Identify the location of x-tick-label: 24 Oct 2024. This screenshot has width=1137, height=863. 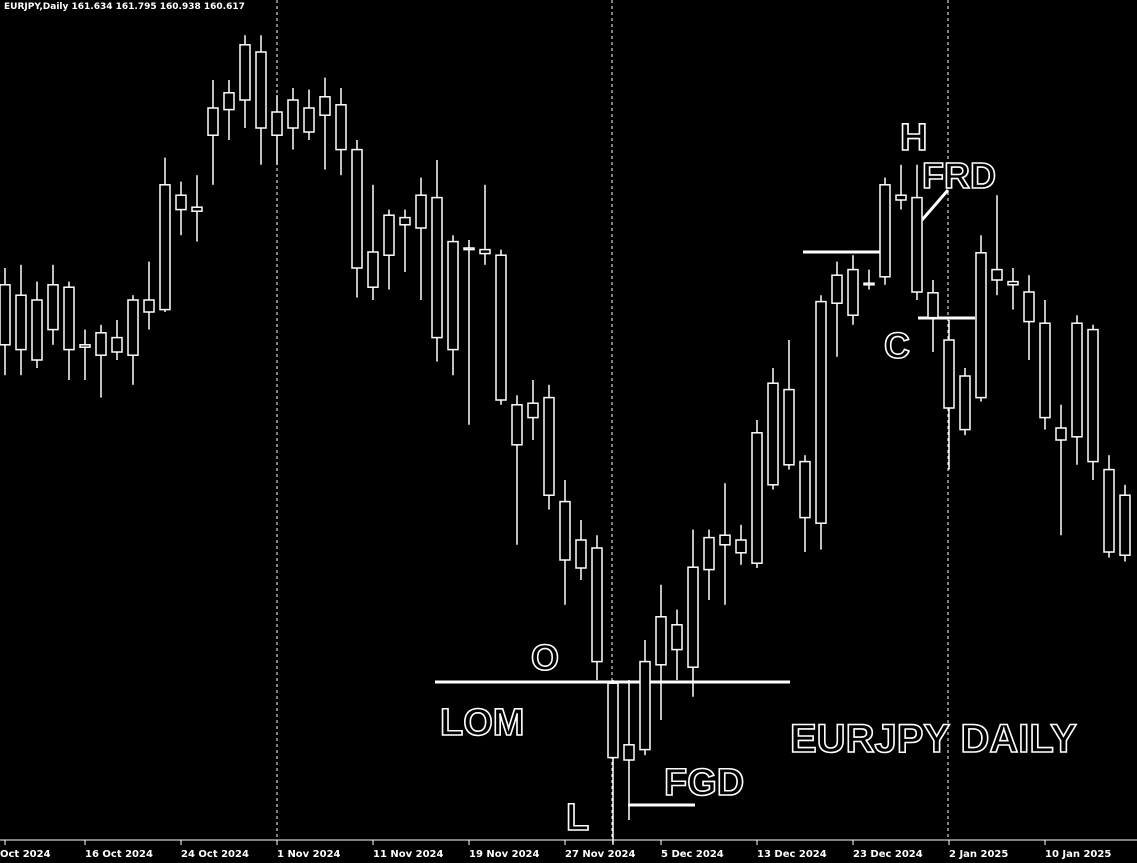
(215, 854).